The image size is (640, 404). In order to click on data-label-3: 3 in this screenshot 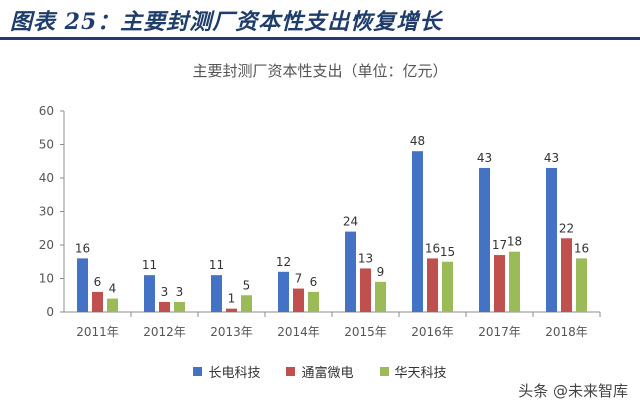, I will do `click(180, 292)`.